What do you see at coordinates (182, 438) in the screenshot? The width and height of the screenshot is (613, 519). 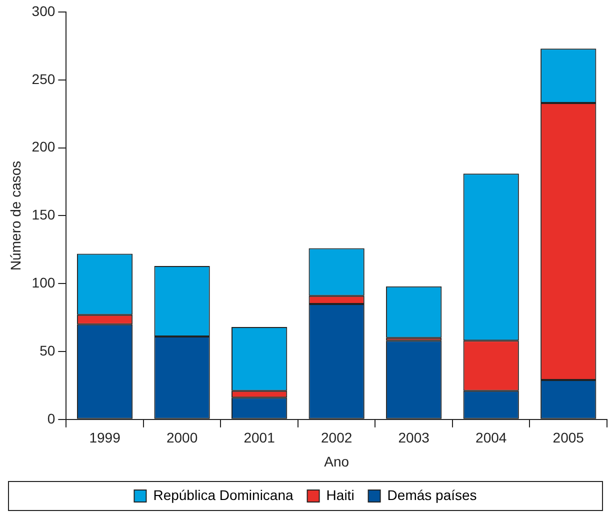 I see `x-tick-label: 2000` at bounding box center [182, 438].